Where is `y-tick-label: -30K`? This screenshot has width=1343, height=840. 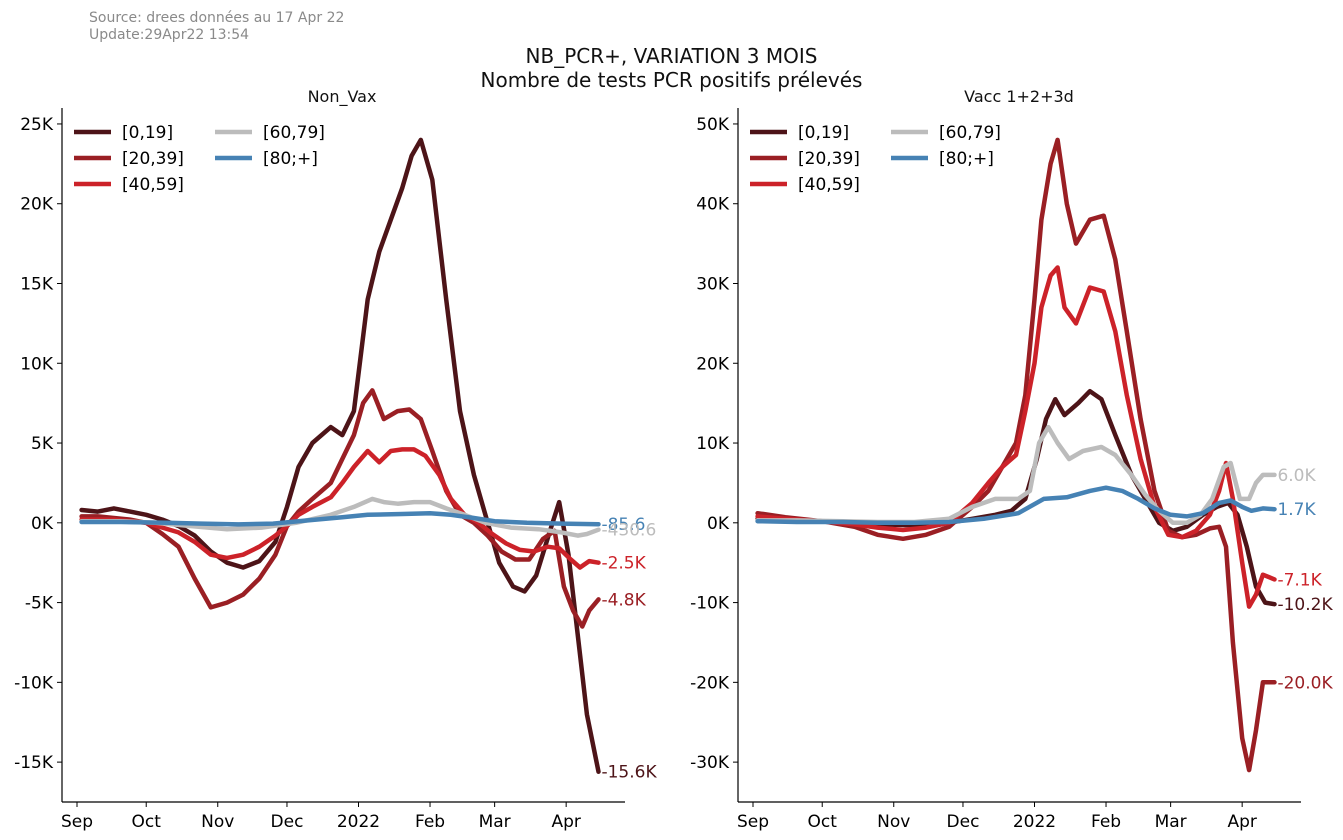
y-tick-label: -30K is located at coordinates (710, 763).